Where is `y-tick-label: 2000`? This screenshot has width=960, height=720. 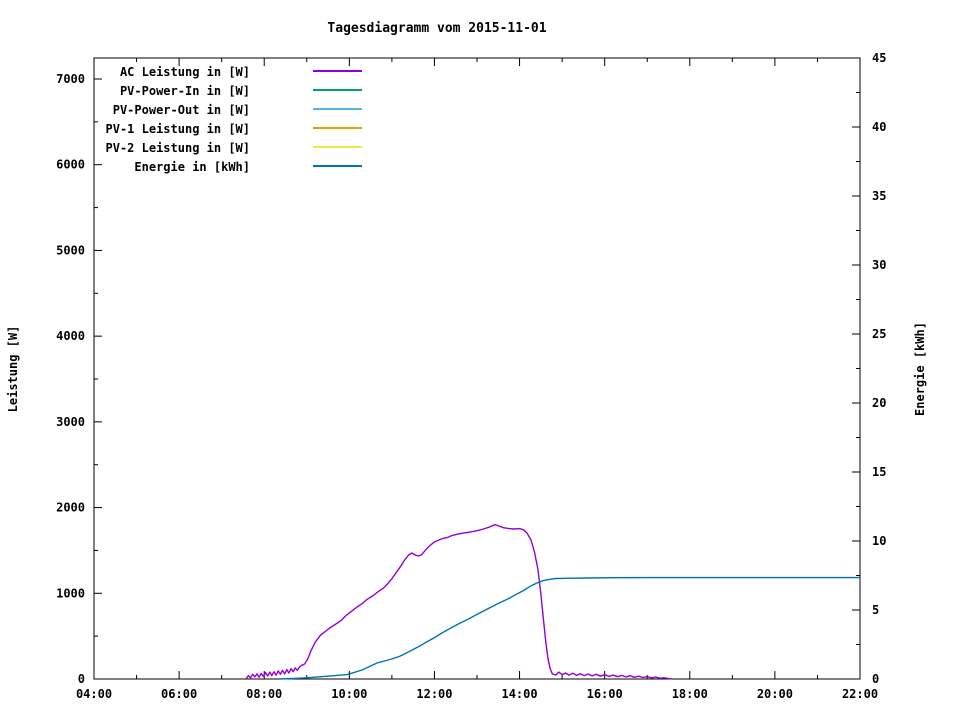 y-tick-label: 2000 is located at coordinates (70, 508).